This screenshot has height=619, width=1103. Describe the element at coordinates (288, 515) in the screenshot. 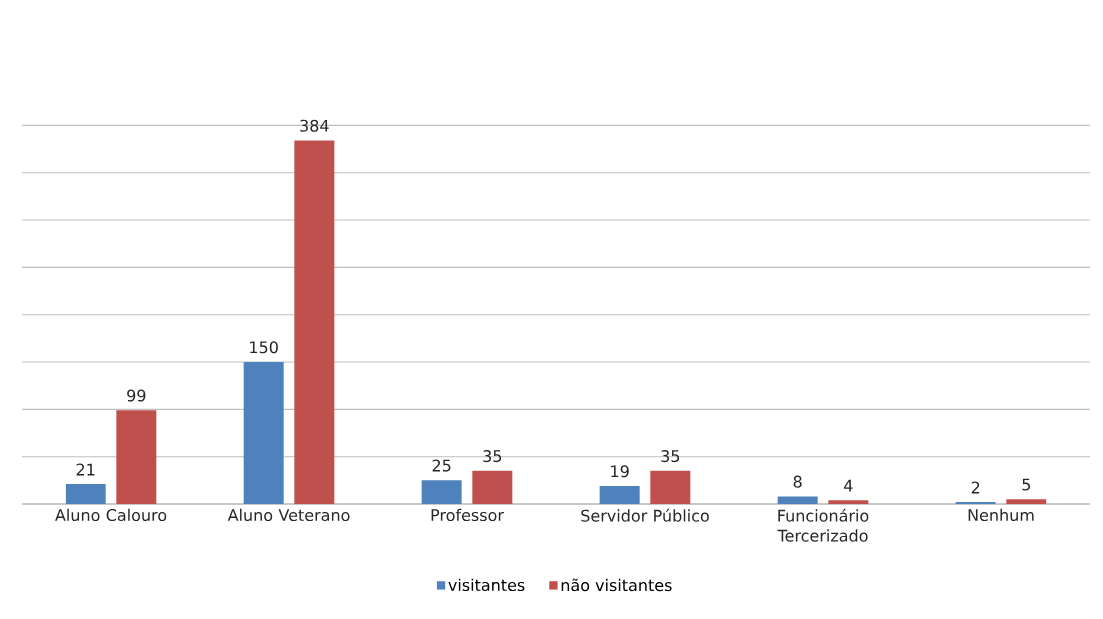

I see `x-tick-label: Aluno Veterano` at that location.